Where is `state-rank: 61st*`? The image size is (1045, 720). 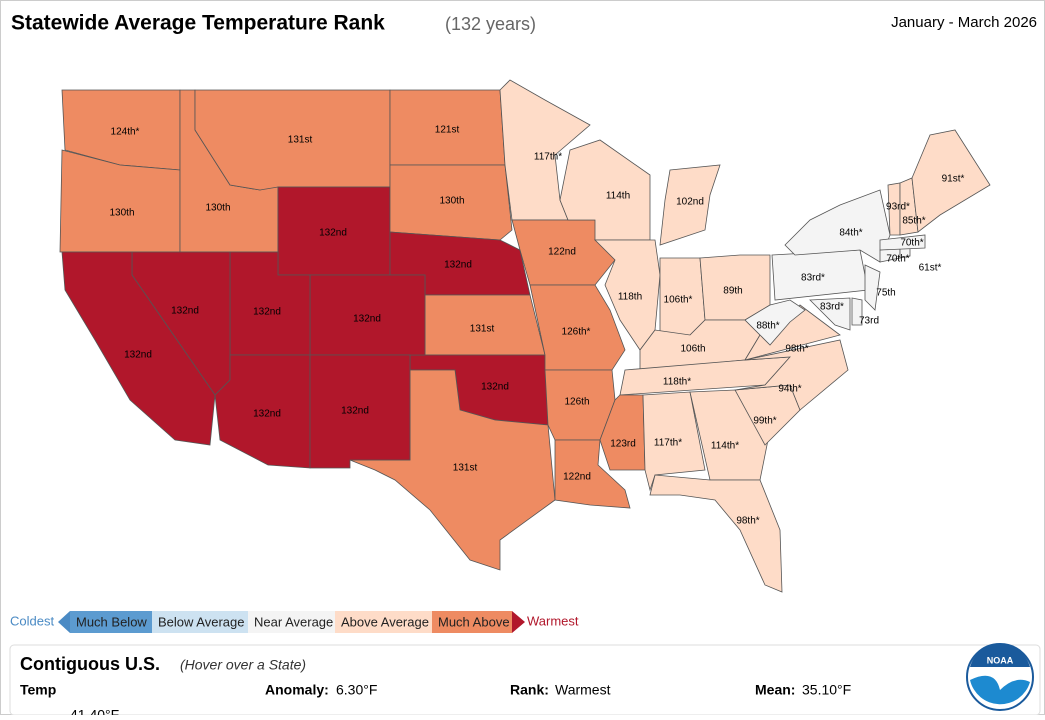 state-rank: 61st* is located at coordinates (930, 268).